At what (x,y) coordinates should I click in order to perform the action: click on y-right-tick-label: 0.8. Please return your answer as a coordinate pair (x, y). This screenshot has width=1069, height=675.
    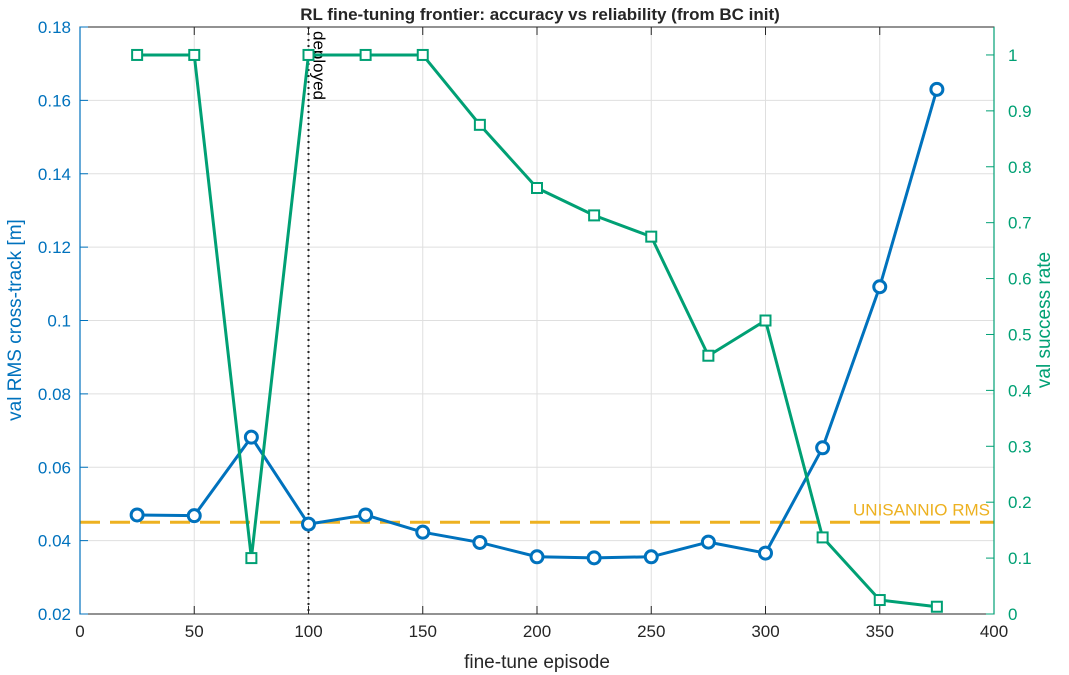
    Looking at the image, I should click on (1020, 167).